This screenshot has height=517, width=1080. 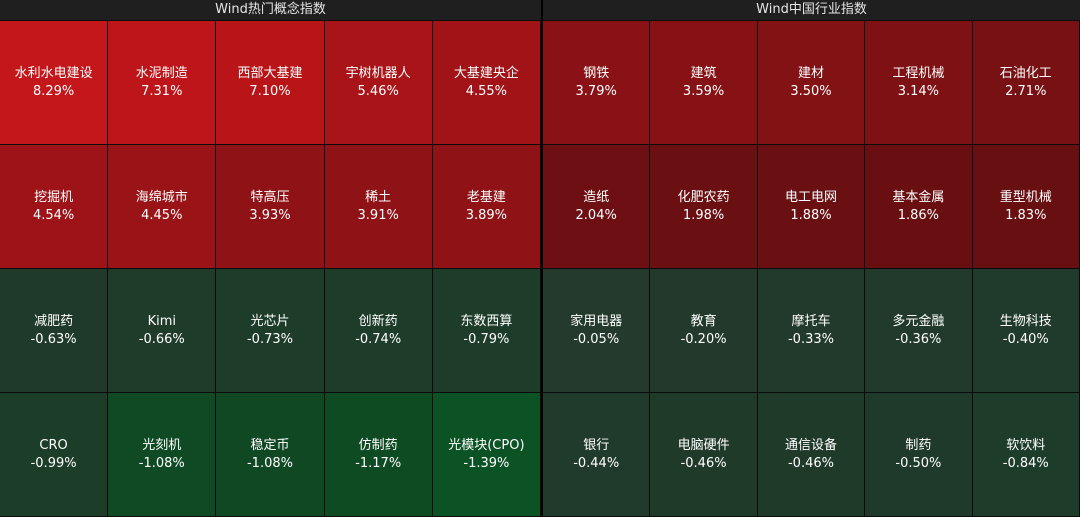 What do you see at coordinates (486, 463) in the screenshot?
I see `tile-change-label: -1.39%` at bounding box center [486, 463].